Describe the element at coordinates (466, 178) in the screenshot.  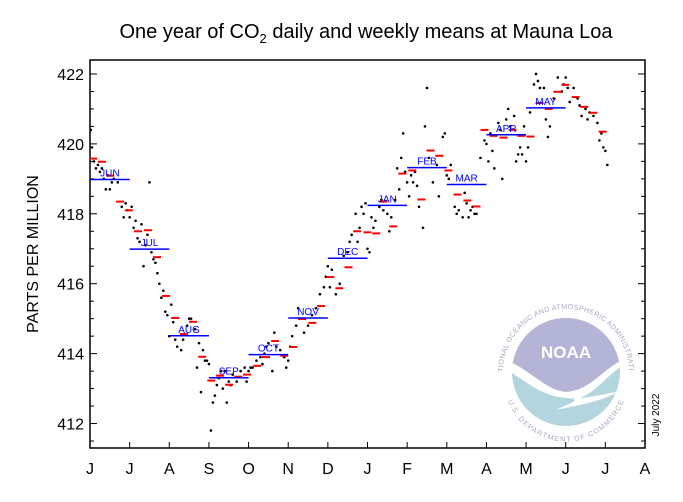
I see `monthly-mean-label: MAR` at that location.